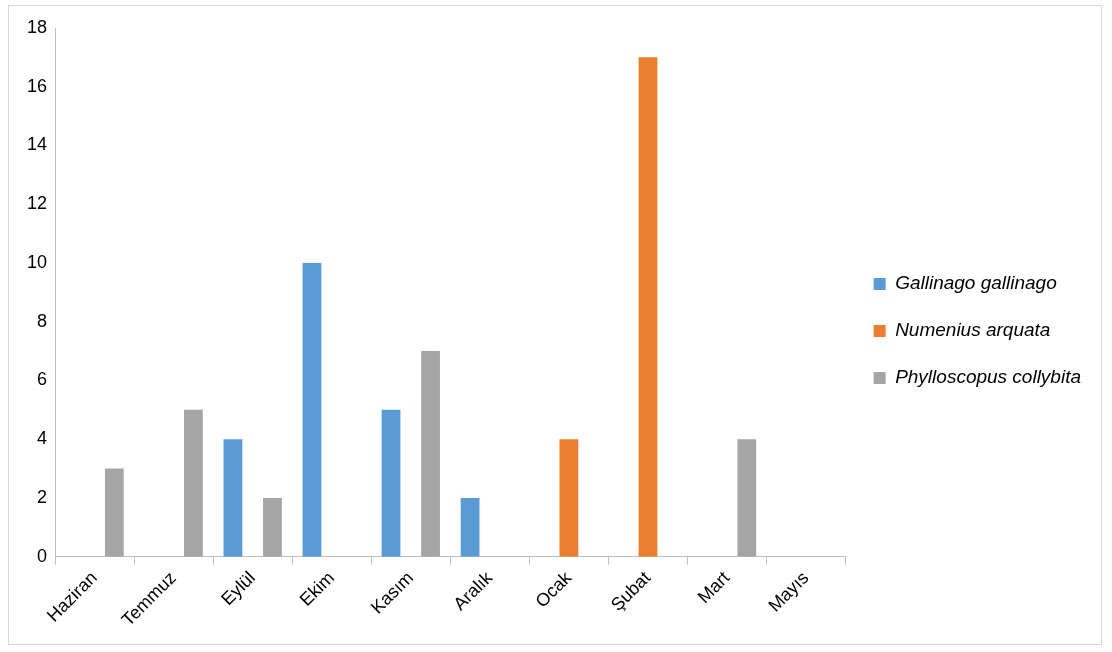  What do you see at coordinates (37, 144) in the screenshot?
I see `y-tick-label: 14` at bounding box center [37, 144].